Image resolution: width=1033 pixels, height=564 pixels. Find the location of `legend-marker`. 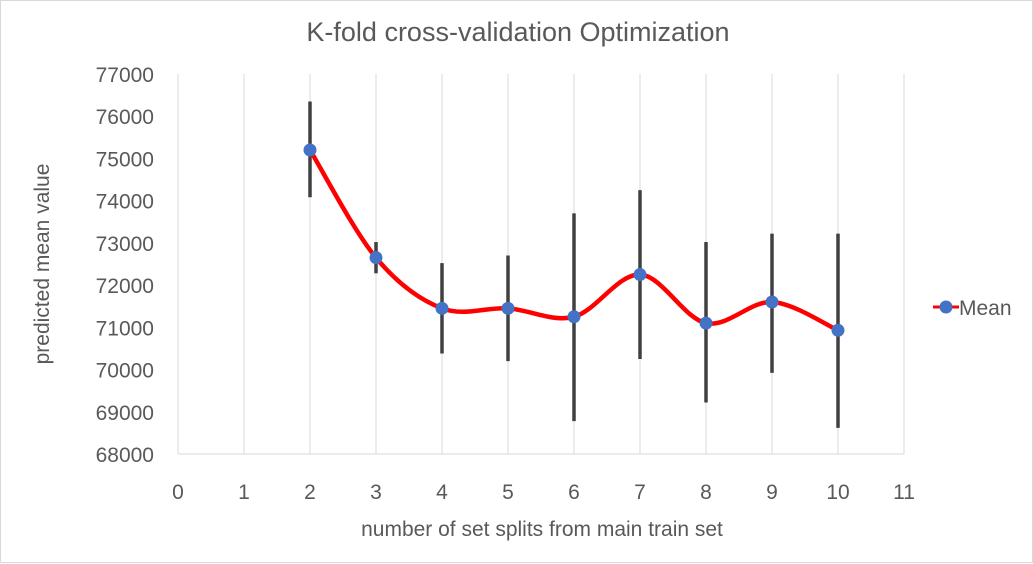

legend-marker is located at coordinates (946, 307).